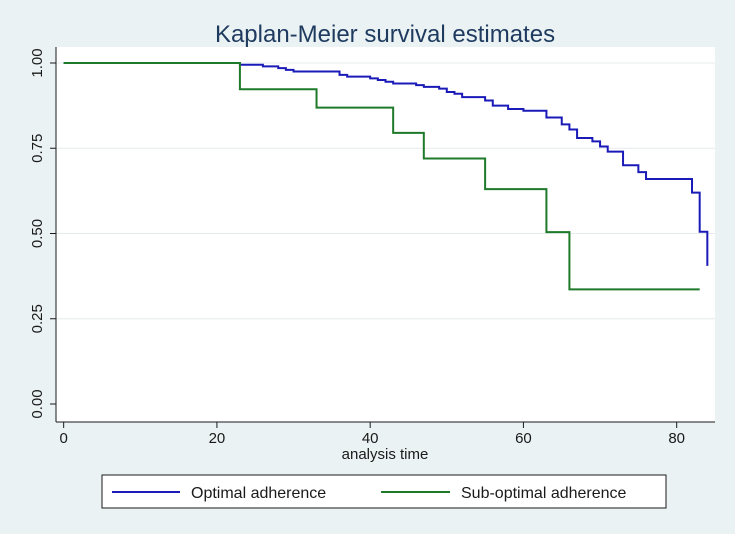 Image resolution: width=735 pixels, height=534 pixels. I want to click on x-axis-ticks: 0 20 40 60 80, so click(372, 434).